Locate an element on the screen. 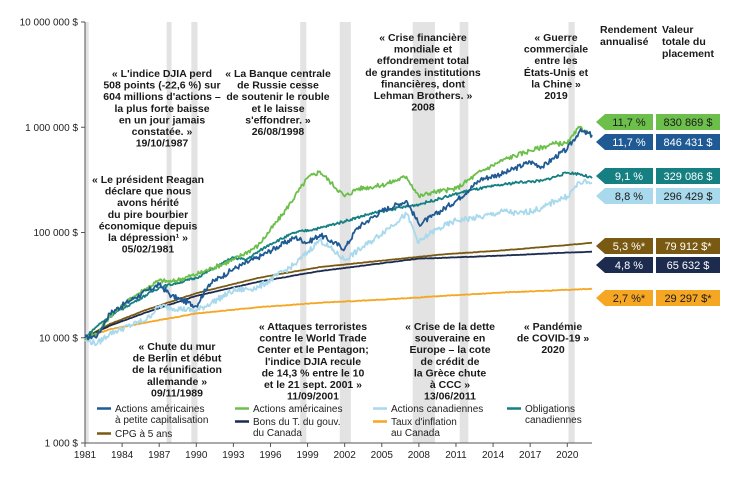 The height and width of the screenshot is (480, 730). legend-label-5-line-1: du Canada is located at coordinates (277, 433).